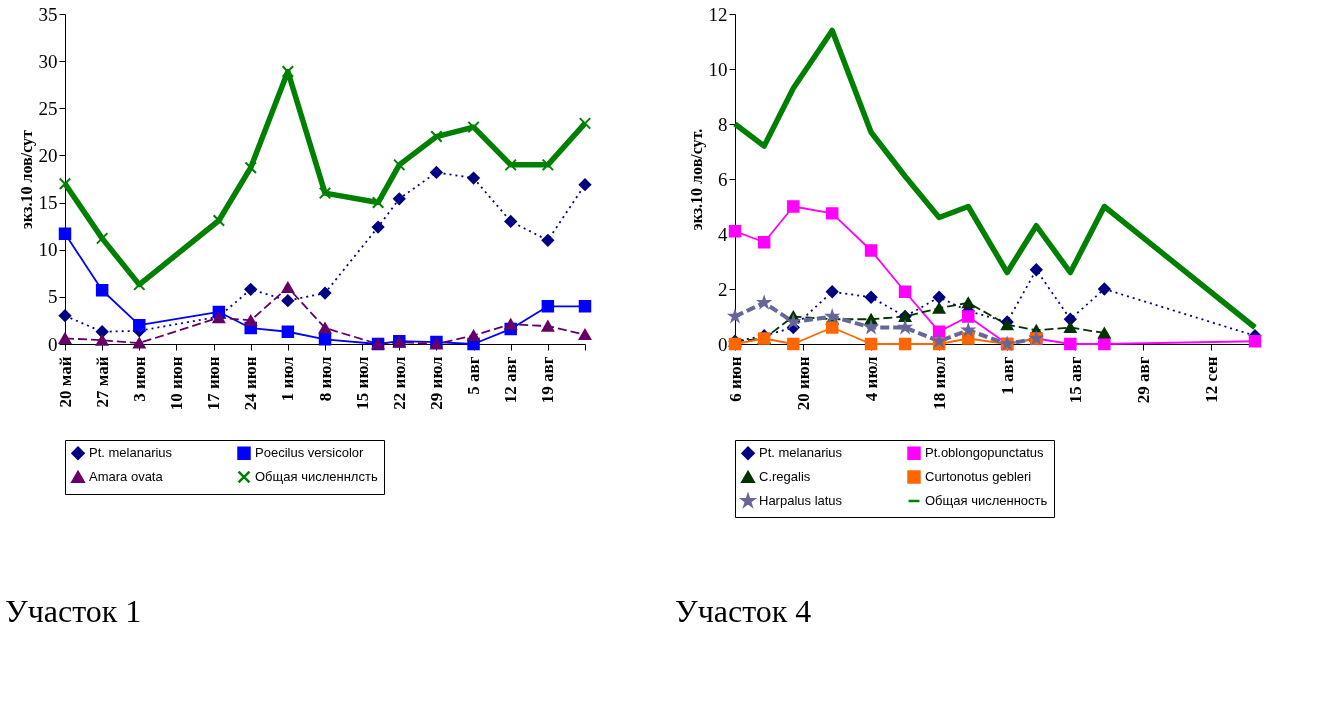 The height and width of the screenshot is (720, 1329). Describe the element at coordinates (1075, 380) in the screenshot. I see `x-tick-label: 15 авг` at that location.